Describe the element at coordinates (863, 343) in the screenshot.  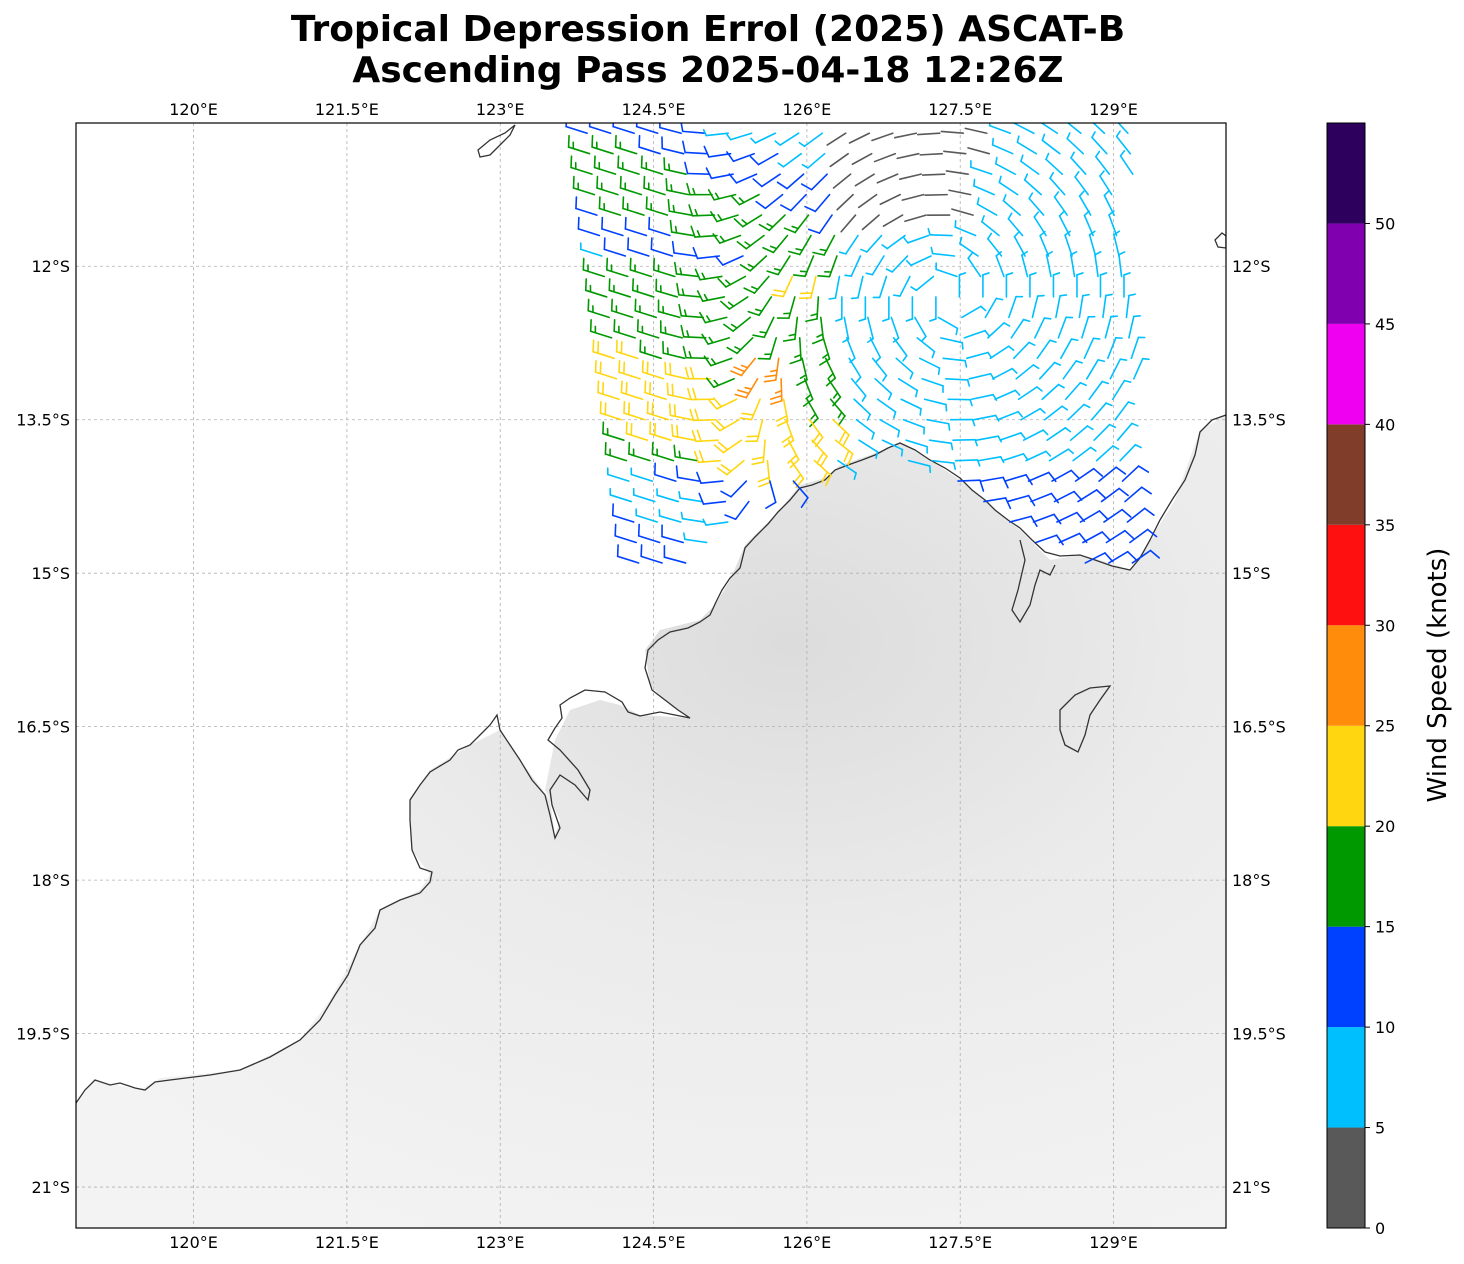
I see `wind-barb-field` at that location.